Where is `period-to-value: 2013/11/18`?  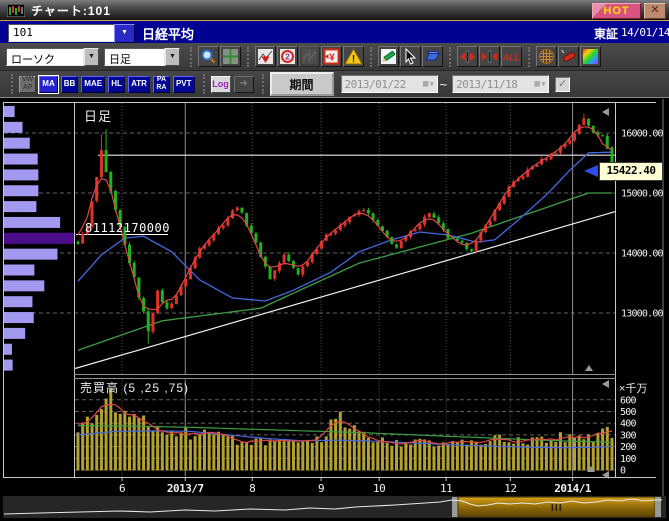
period-to-value: 2013/11/18 is located at coordinates (487, 84).